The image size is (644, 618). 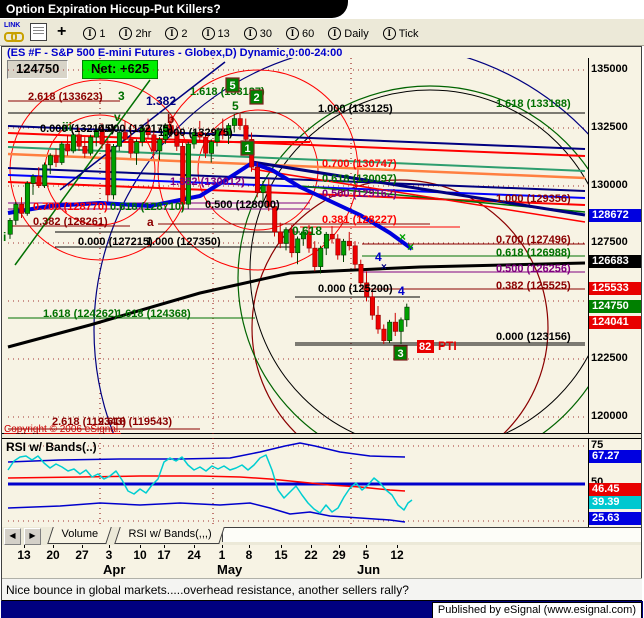 What do you see at coordinates (215, 33) in the screenshot?
I see `interval-button-13: I 13` at bounding box center [215, 33].